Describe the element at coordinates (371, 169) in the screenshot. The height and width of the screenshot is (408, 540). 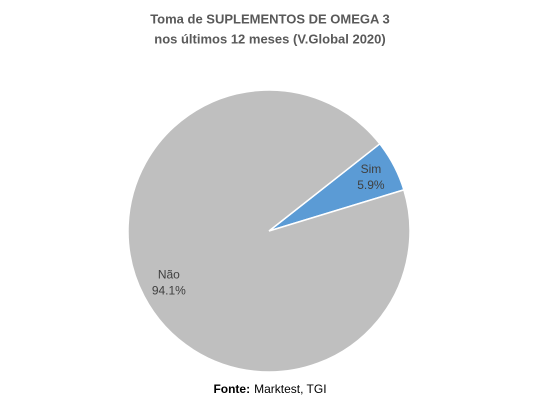
I see `data-label-name: Sim` at that location.